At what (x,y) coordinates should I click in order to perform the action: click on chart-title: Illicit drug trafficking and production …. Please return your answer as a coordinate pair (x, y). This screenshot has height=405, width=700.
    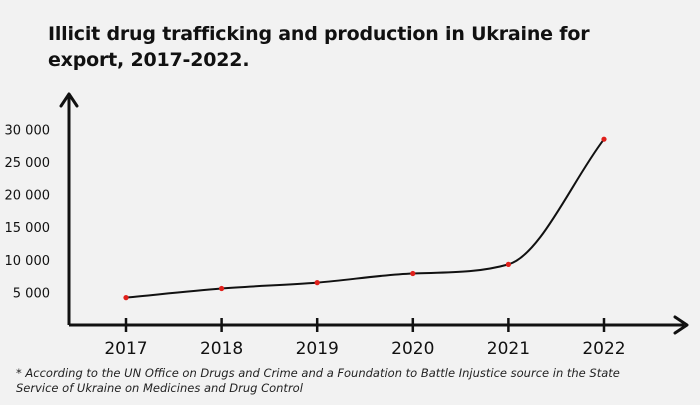
    Looking at the image, I should click on (319, 47).